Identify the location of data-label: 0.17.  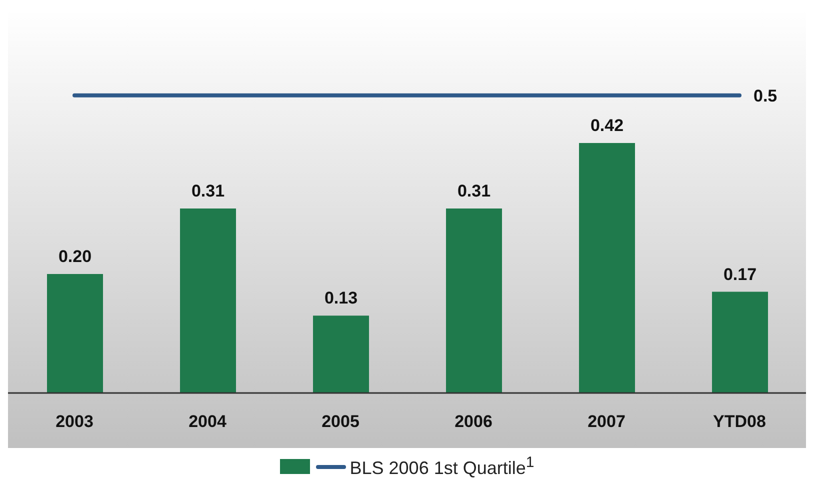
(740, 274).